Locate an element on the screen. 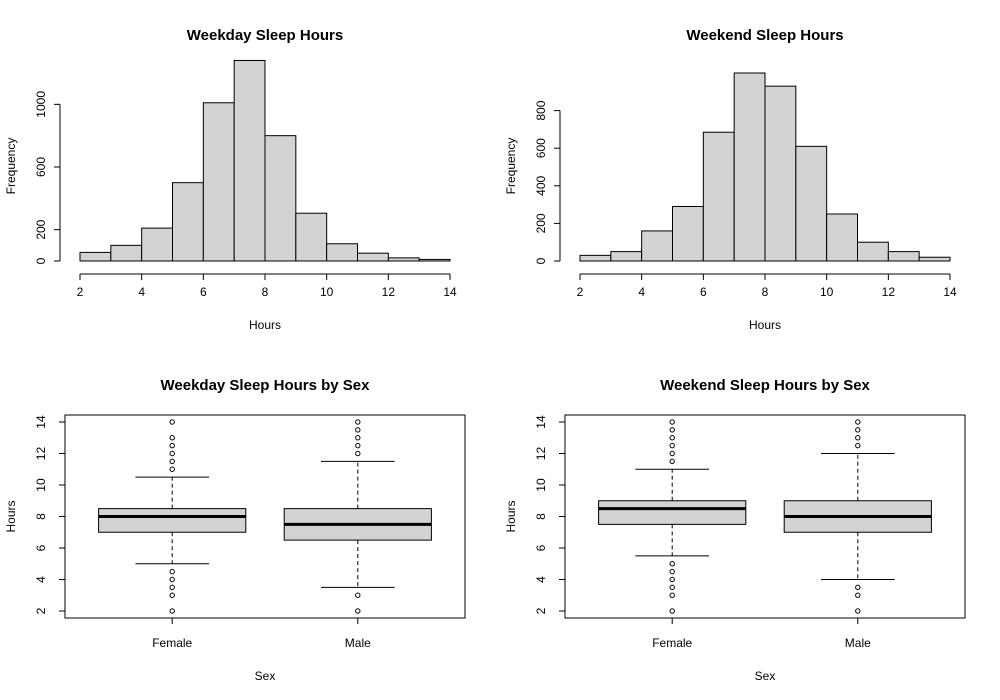  chart-title: Weekday Sleep Hours by Sex is located at coordinates (266, 385).